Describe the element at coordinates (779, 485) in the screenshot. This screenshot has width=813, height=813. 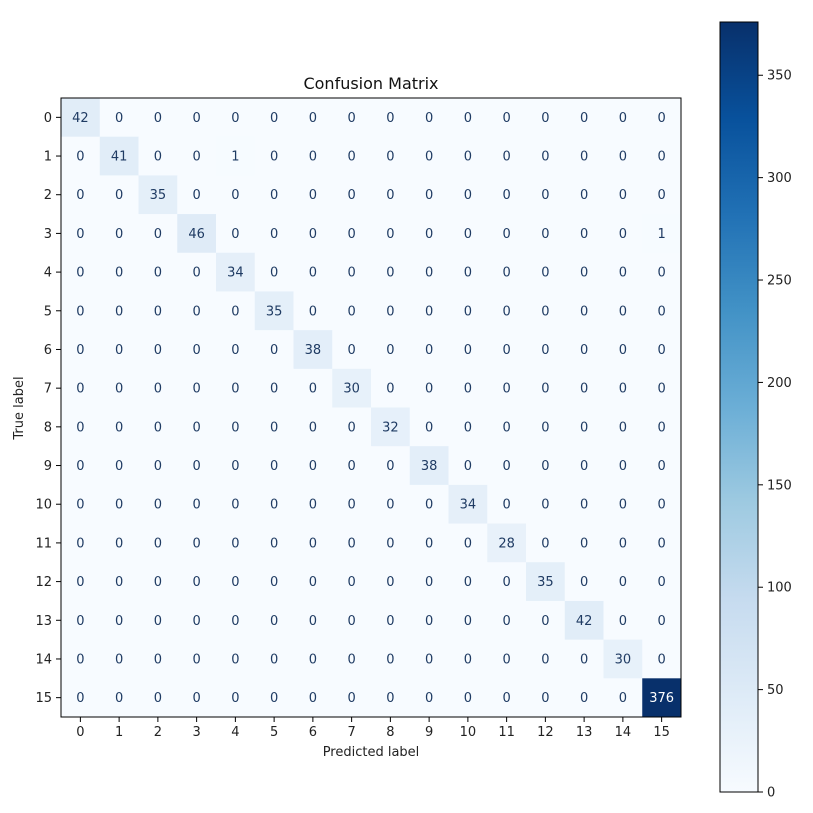
I see `colorbar-tick-label: 150` at that location.